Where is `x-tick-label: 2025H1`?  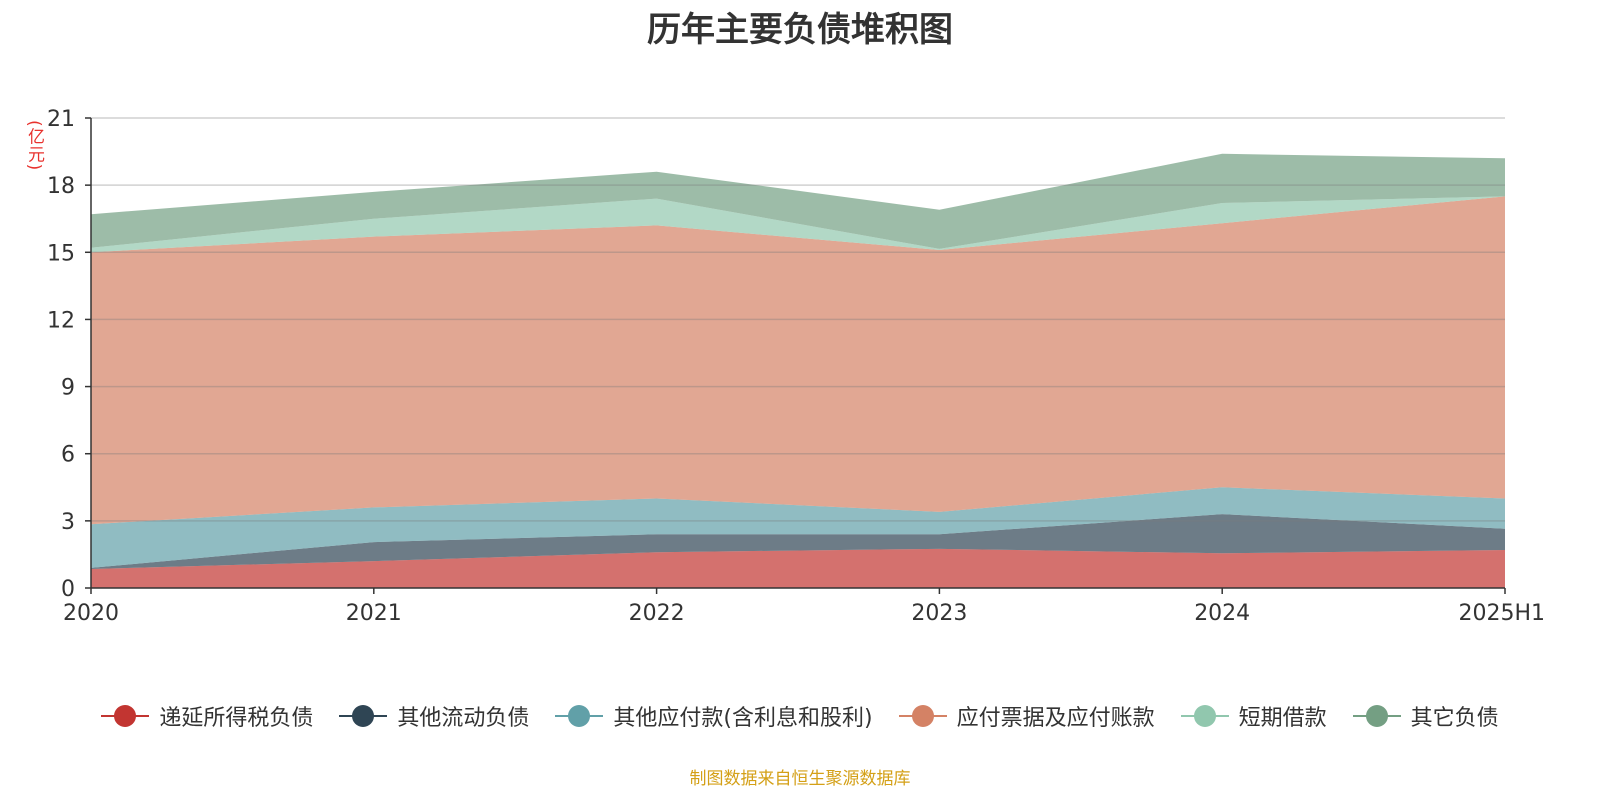 x-tick-label: 2025H1 is located at coordinates (1501, 613).